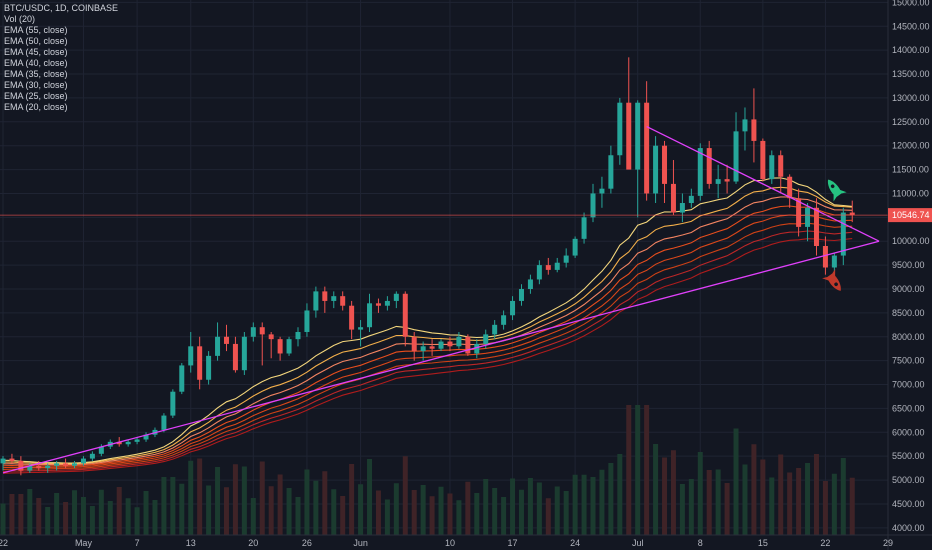 The height and width of the screenshot is (550, 932). I want to click on legend-ema-35: EMA (35, close), so click(36, 74).